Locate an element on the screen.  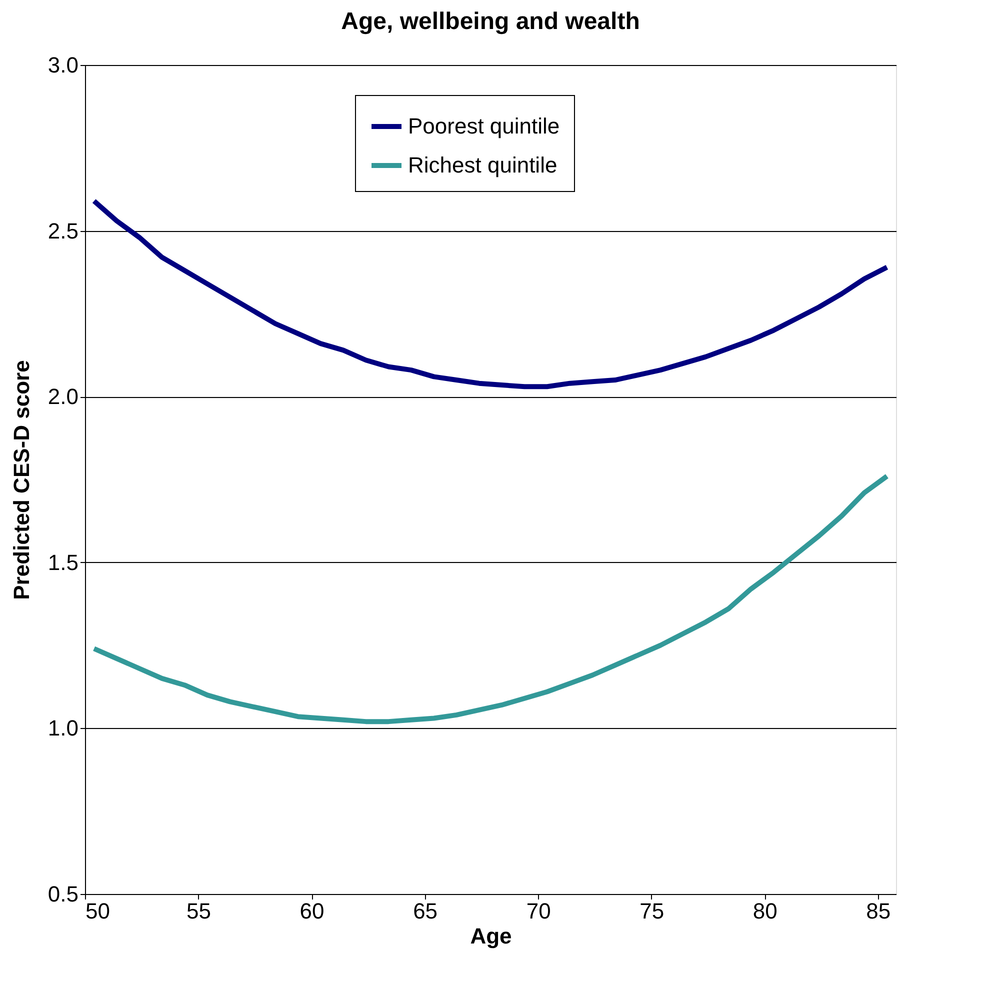
x-tick-label: 50 is located at coordinates (98, 911).